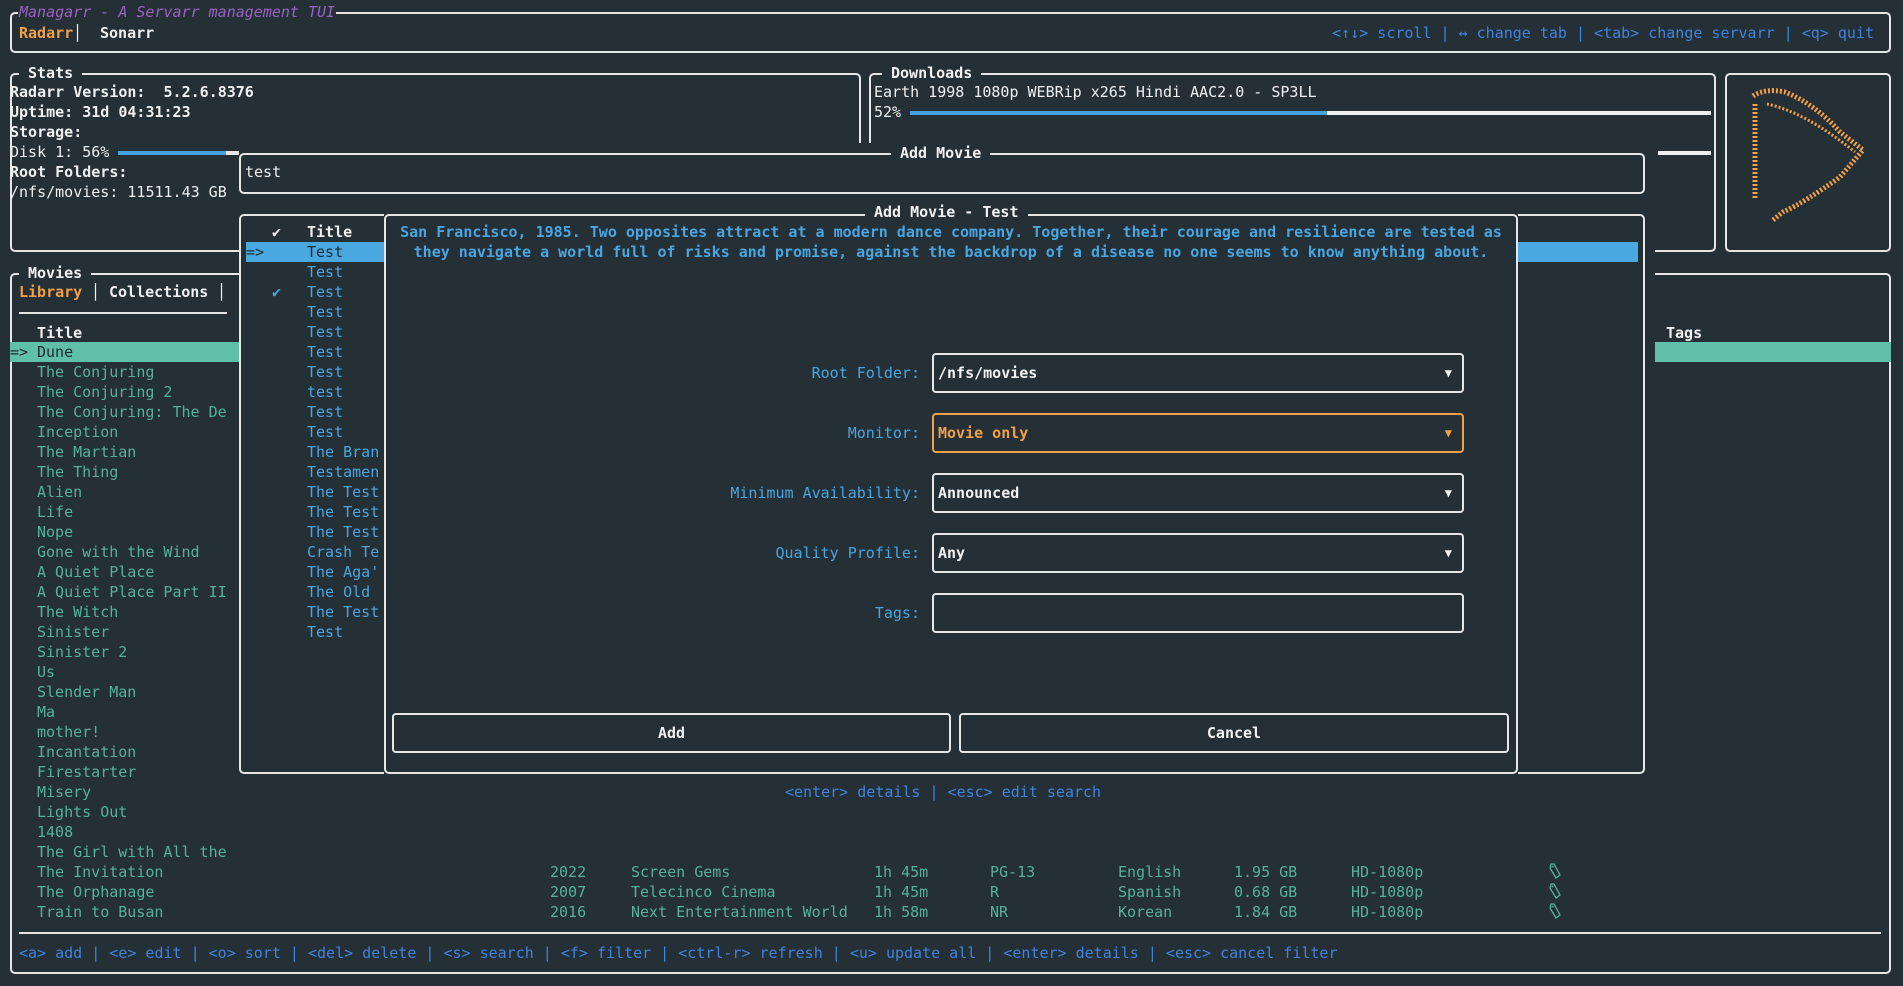  What do you see at coordinates (313, 592) in the screenshot?
I see `search-result-row: The Old` at bounding box center [313, 592].